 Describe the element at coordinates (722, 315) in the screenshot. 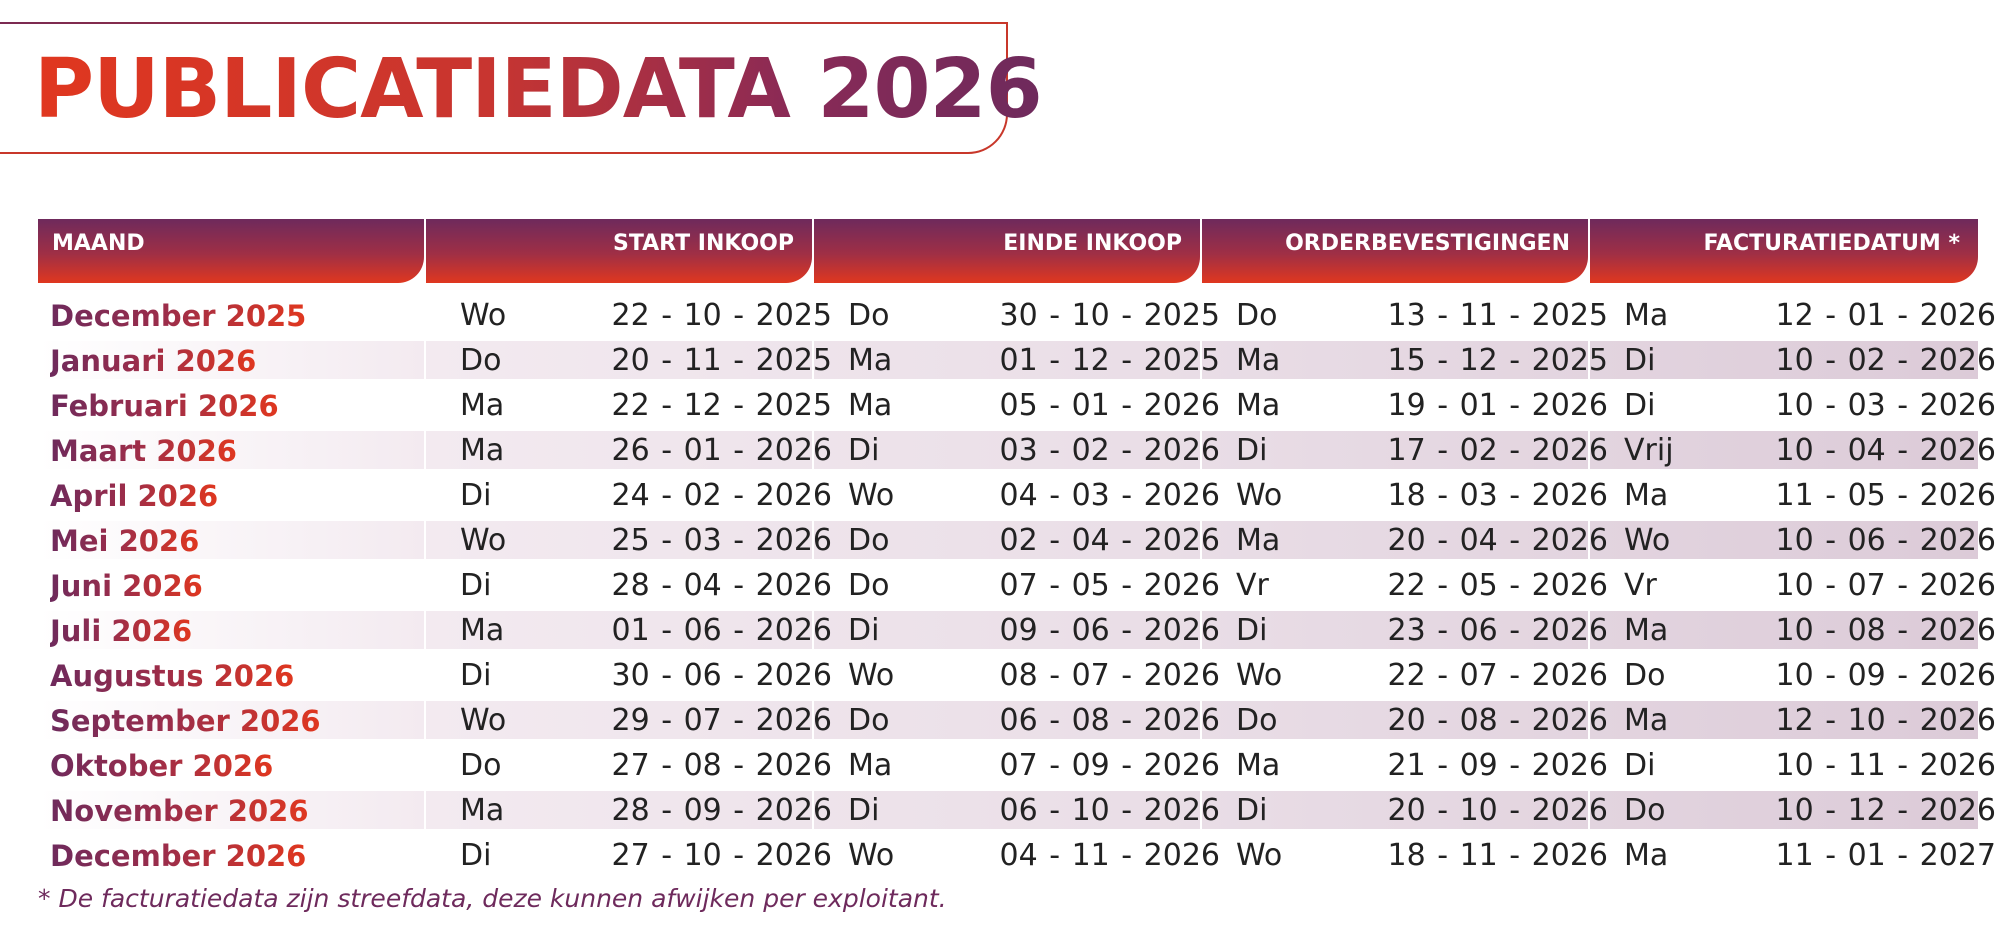

I see `start-date: 22 - 10 - 2025` at that location.